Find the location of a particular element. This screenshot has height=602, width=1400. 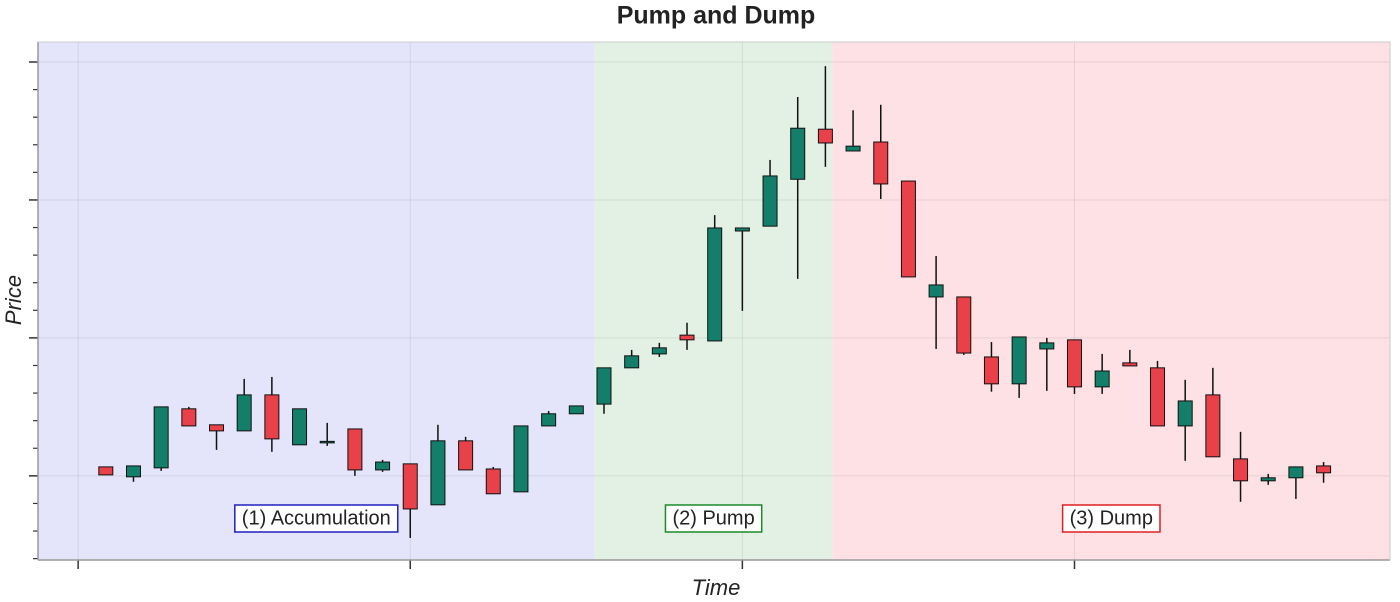

annotation: (1) Accumulation is located at coordinates (316, 518).